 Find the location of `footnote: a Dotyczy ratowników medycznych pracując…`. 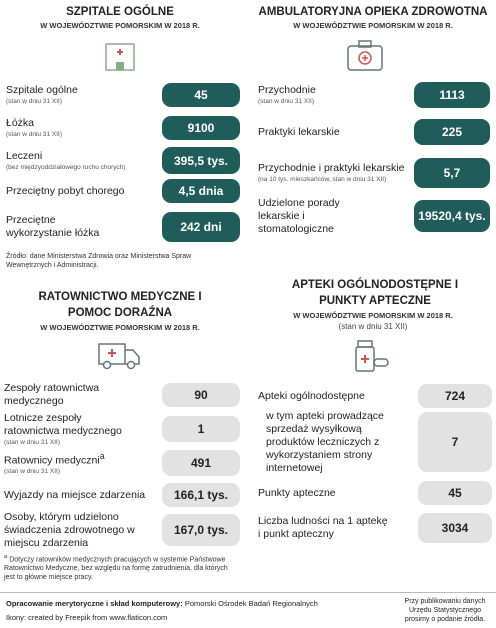

footnote: a Dotyczy ratowników medycznych pracując… is located at coordinates (122, 567).